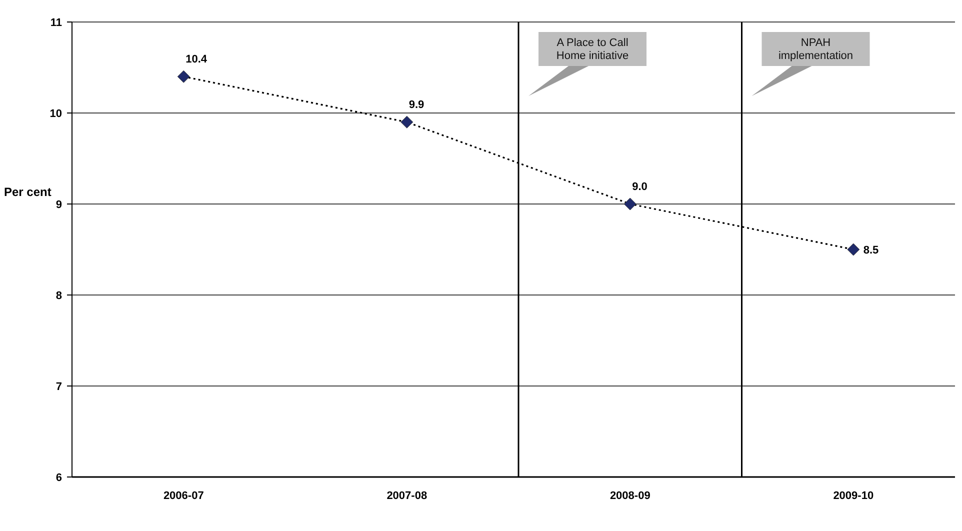  What do you see at coordinates (59, 205) in the screenshot?
I see `y-tick-label: 9` at bounding box center [59, 205].